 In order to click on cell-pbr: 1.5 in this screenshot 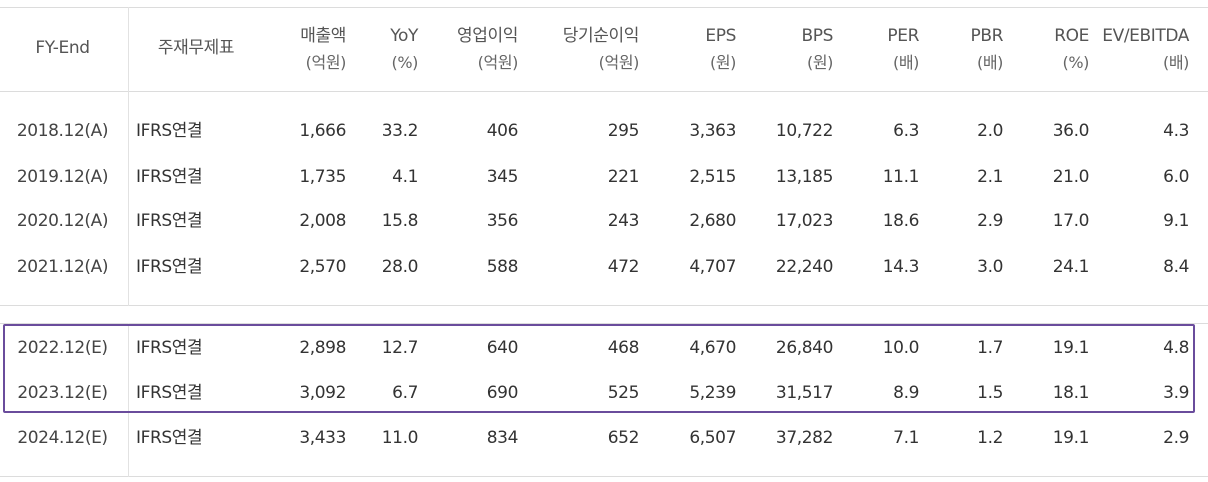, I will do `click(990, 393)`.